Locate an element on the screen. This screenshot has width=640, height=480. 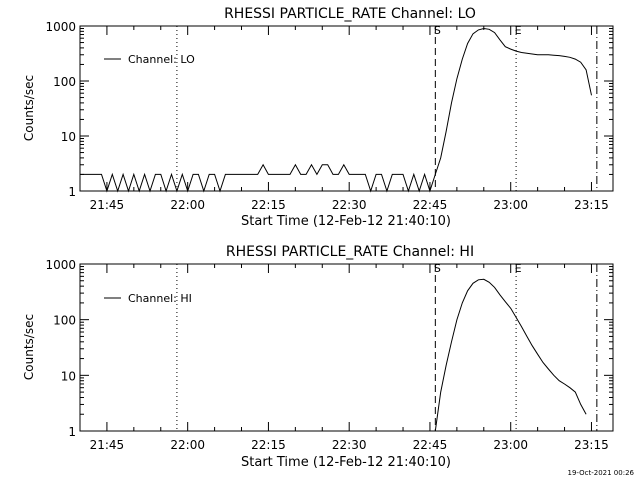
chart-title: RHESSI PARTICLE_RATE Channel: HI is located at coordinates (350, 252).